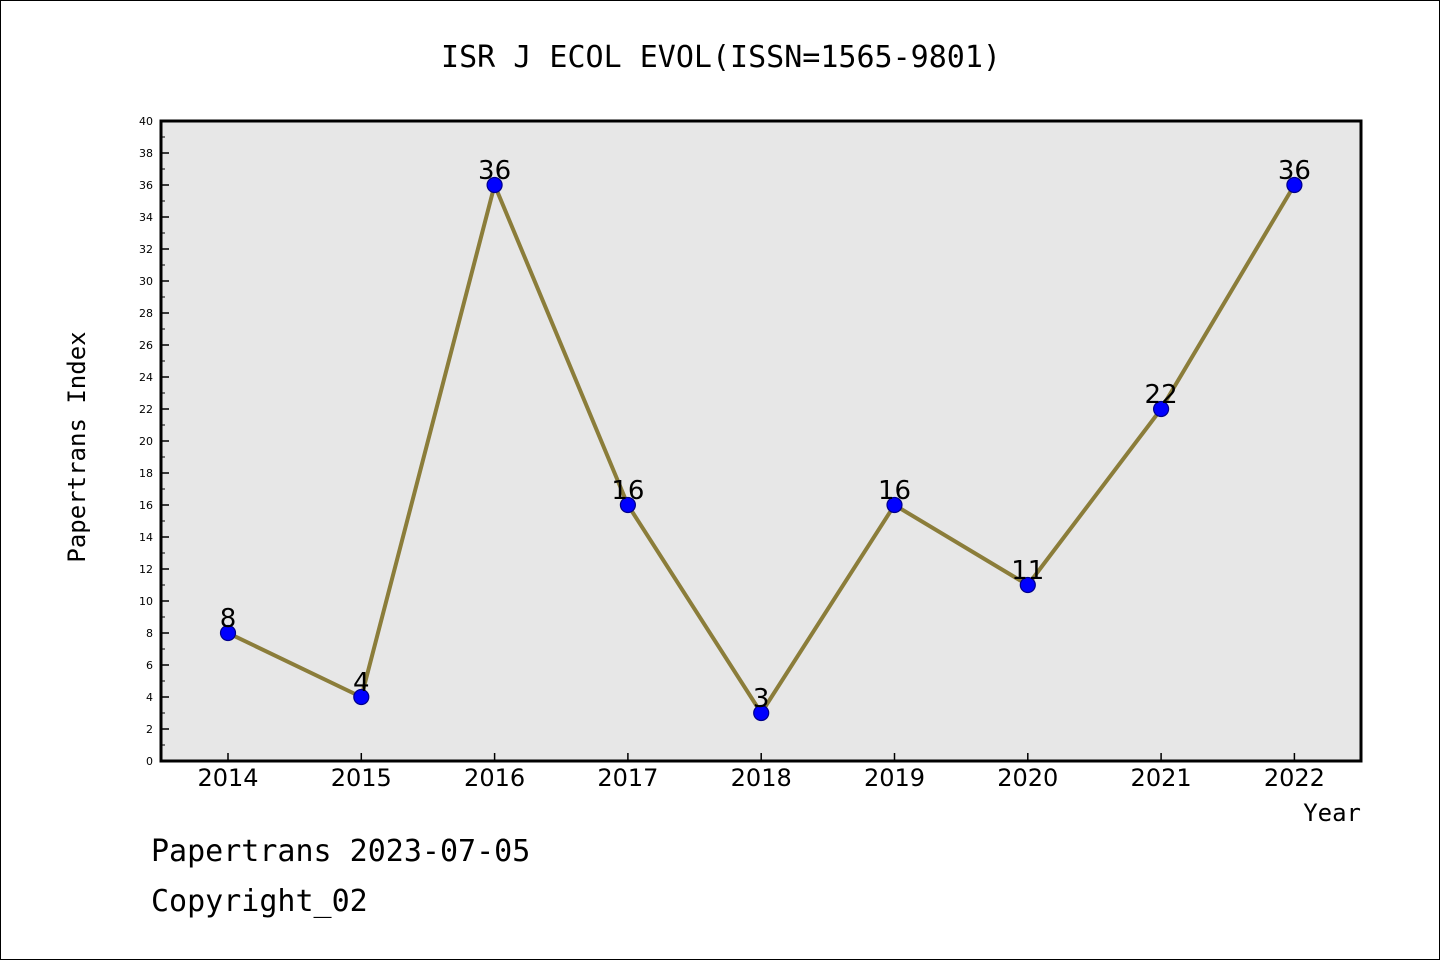 The height and width of the screenshot is (960, 1440). Describe the element at coordinates (1027, 571) in the screenshot. I see `data-label: 11` at that location.